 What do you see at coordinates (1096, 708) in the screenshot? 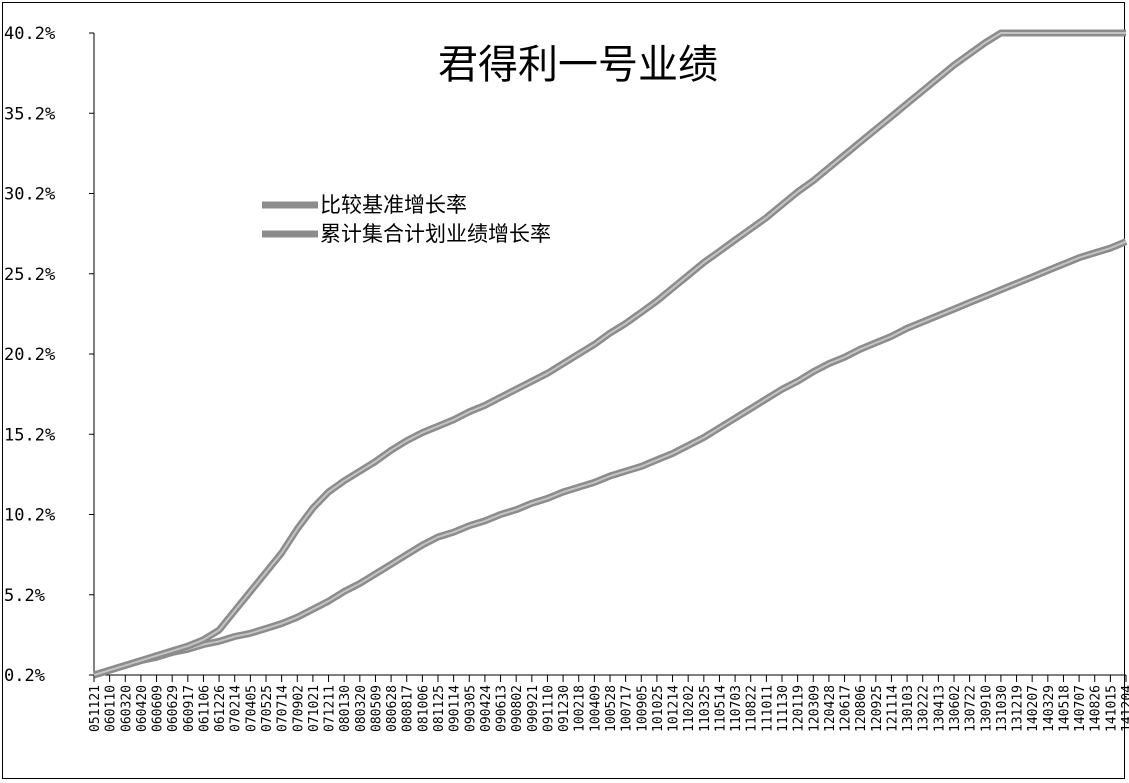
I see `x-tick-label: 140826` at bounding box center [1096, 708].